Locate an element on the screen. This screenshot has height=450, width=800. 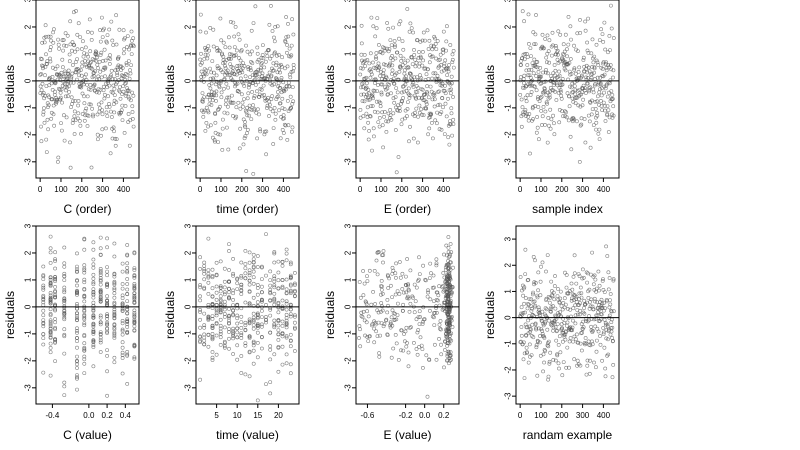
y-tick-label: -3 is located at coordinates (508, 162).